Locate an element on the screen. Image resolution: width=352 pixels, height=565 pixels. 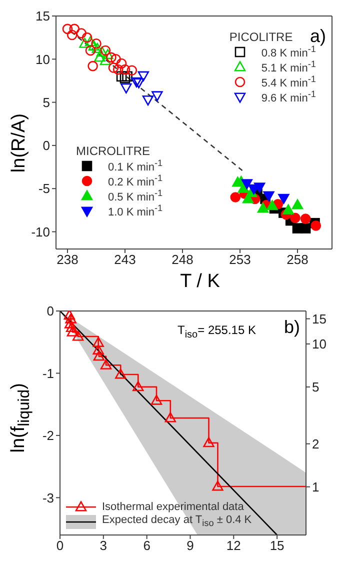
annotation: a) is located at coordinates (318, 36).